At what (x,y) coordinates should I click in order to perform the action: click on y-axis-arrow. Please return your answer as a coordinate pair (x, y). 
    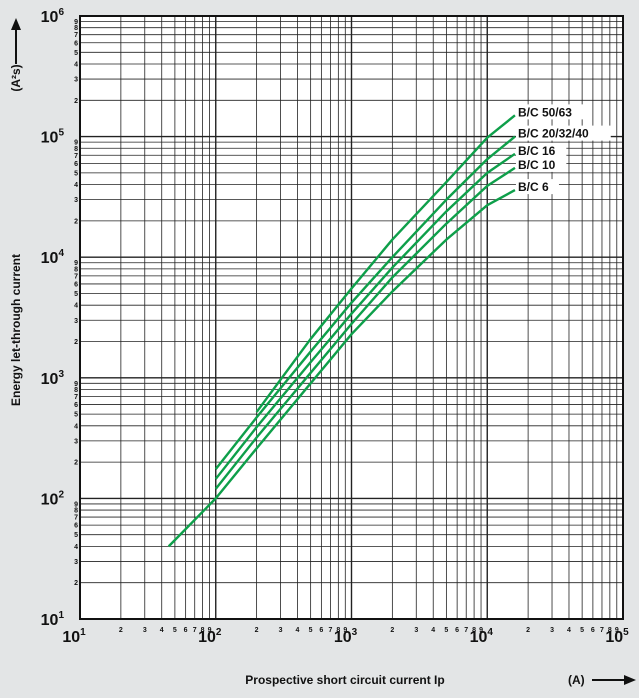
    Looking at the image, I should click on (16, 41).